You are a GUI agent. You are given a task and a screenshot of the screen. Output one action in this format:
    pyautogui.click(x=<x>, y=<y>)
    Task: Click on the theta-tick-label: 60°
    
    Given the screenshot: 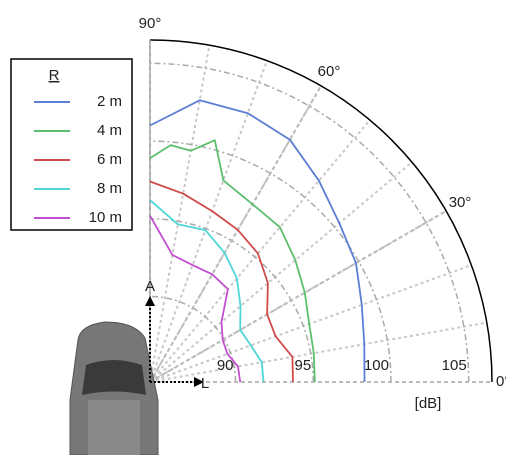 What is the action you would take?
    pyautogui.click(x=329, y=71)
    